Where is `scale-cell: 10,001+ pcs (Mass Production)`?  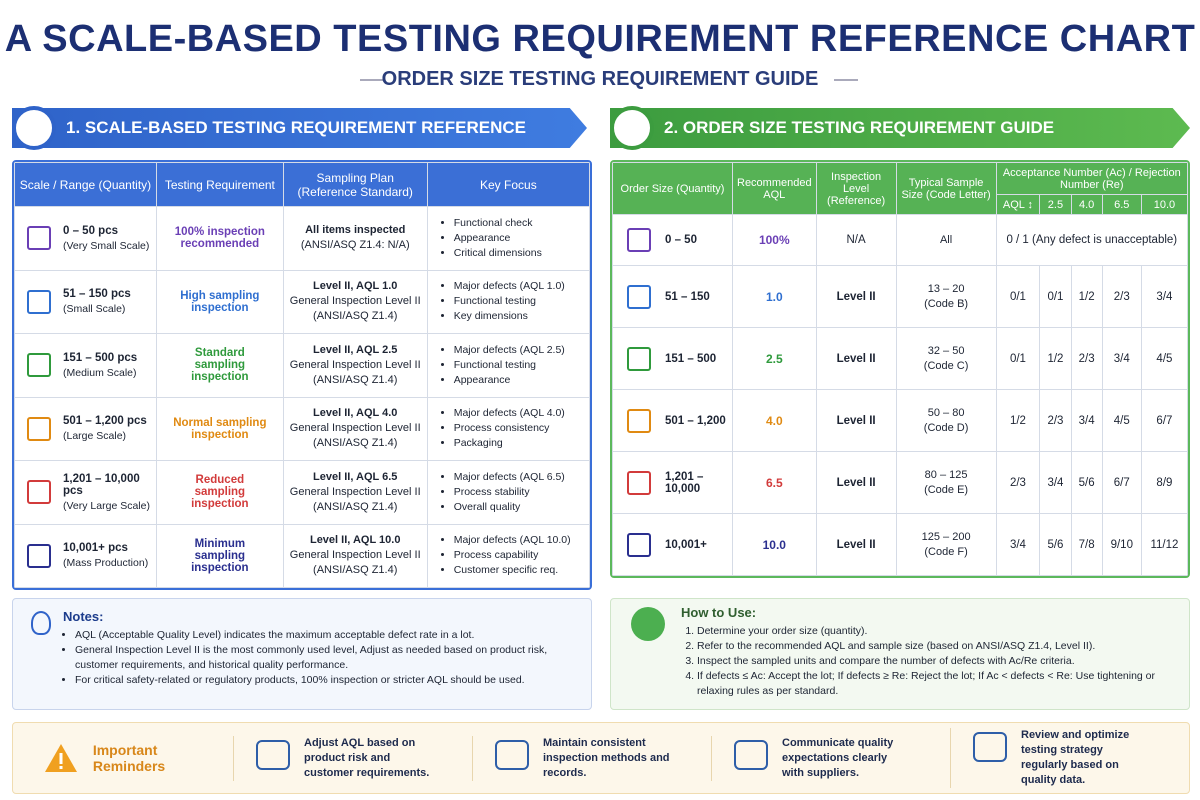 scale-cell: 10,001+ pcs (Mass Production) is located at coordinates (89, 555).